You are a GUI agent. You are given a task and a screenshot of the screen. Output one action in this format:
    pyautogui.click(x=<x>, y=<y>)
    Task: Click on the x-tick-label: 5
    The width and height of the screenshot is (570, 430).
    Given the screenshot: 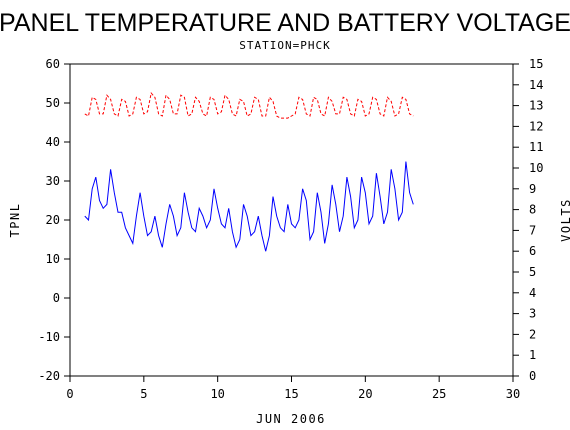 What is the action you would take?
    pyautogui.click(x=143, y=394)
    